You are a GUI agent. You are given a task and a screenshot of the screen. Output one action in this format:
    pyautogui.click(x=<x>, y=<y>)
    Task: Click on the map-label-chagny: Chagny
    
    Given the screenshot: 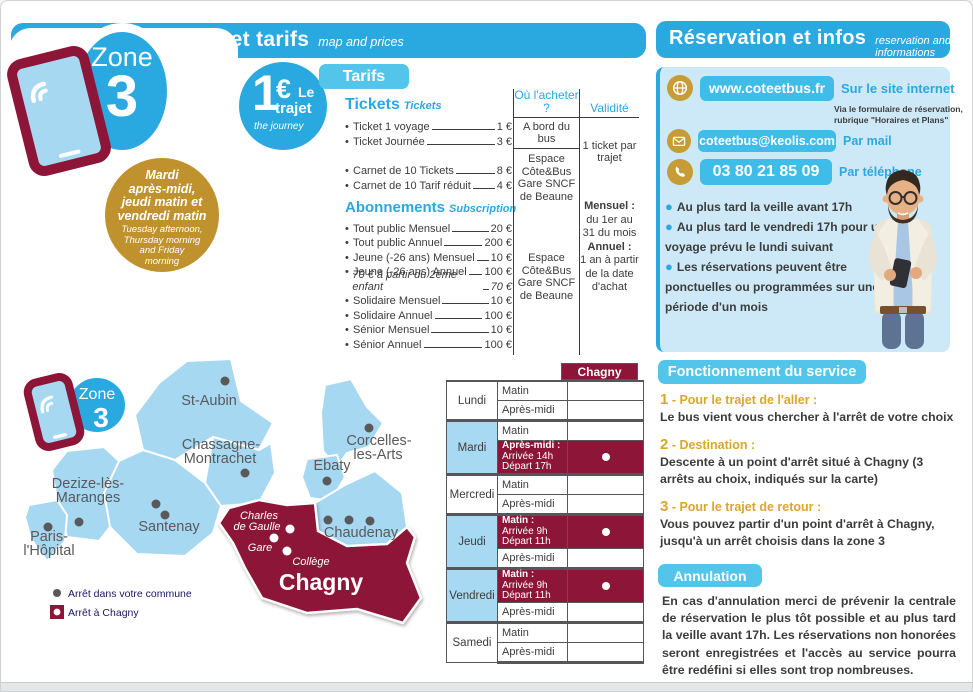 What is the action you would take?
    pyautogui.click(x=321, y=582)
    